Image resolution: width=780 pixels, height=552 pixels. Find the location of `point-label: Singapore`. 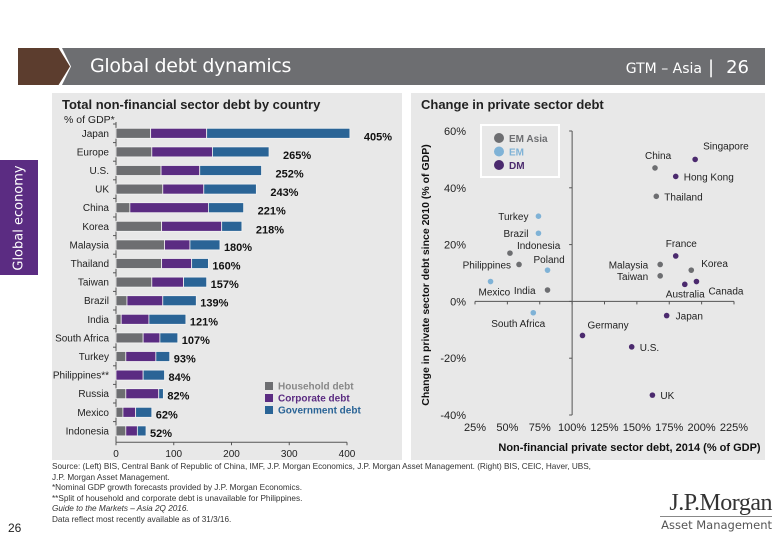

point-label: Singapore is located at coordinates (726, 146).